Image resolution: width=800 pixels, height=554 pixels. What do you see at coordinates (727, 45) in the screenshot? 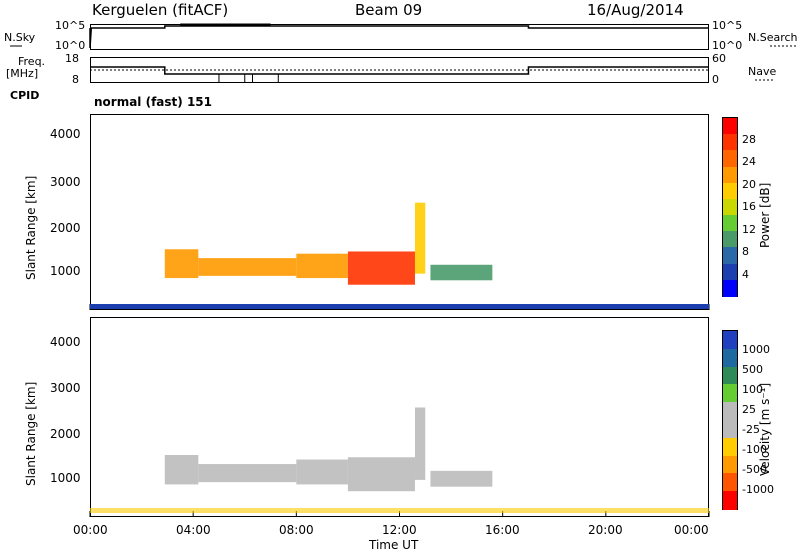
I see `nsearch-tick-bottom: 10^0` at bounding box center [727, 45].